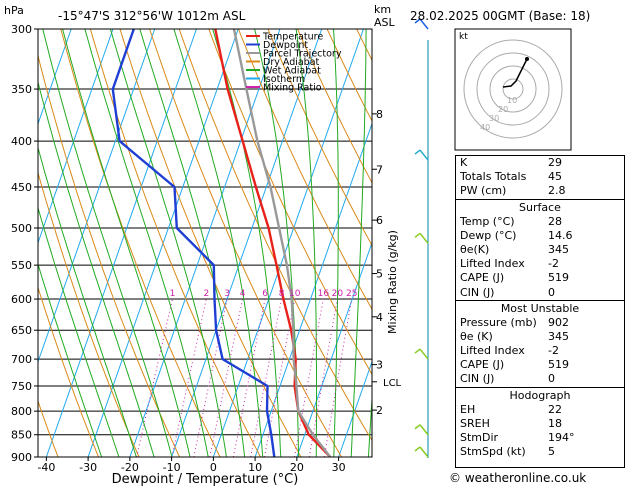  Describe the element at coordinates (540, 250) in the screenshot. I see `surface-row: θe(K) 345` at that location.